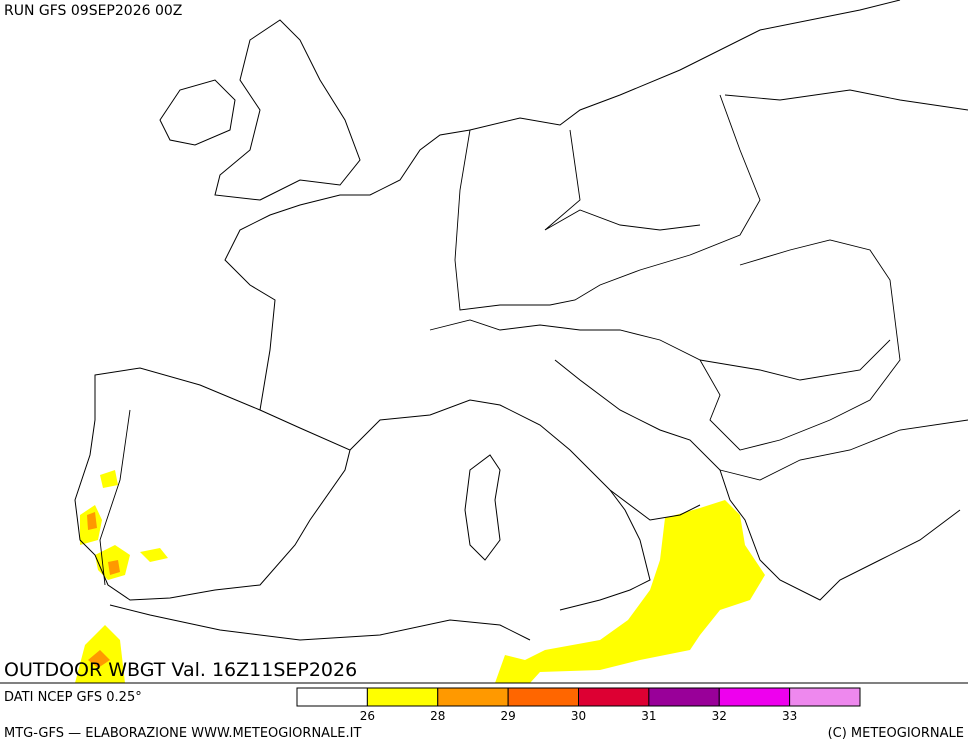 This screenshot has width=968, height=745. Describe the element at coordinates (896, 733) in the screenshot. I see `footer-right: (C) METEOGIORNALE` at that location.